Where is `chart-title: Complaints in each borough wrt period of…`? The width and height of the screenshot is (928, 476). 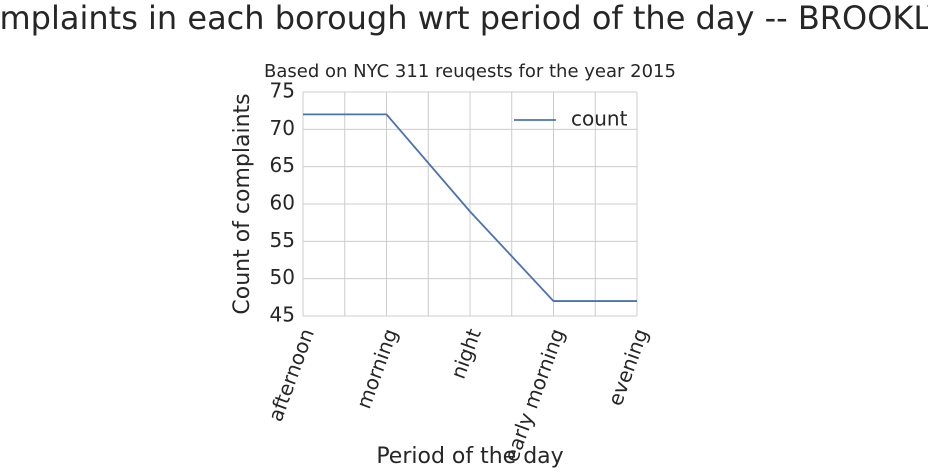
chart-title: Complaints in each borough wrt period of… is located at coordinates (464, 18).